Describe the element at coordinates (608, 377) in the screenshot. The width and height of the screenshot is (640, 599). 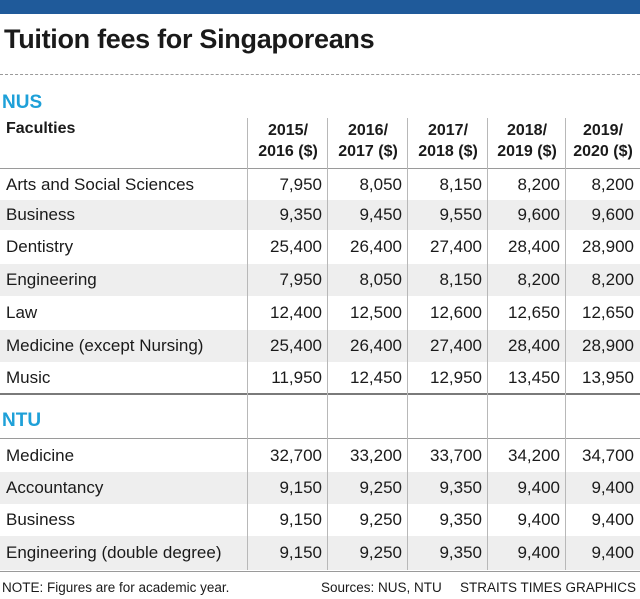
I see `fee-cell: 13,950` at that location.